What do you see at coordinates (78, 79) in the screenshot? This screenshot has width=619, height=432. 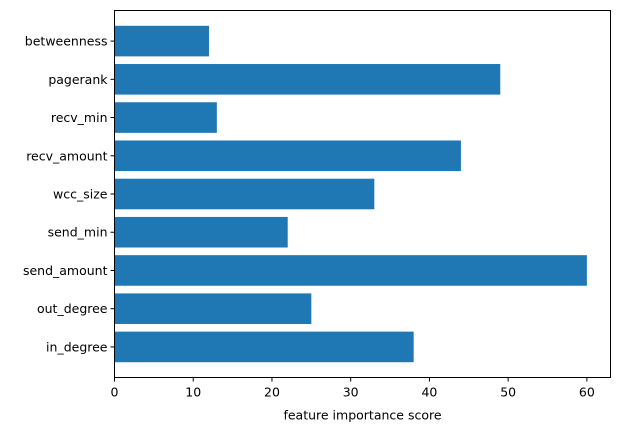 I see `y-tick-label: pagerank` at bounding box center [78, 79].